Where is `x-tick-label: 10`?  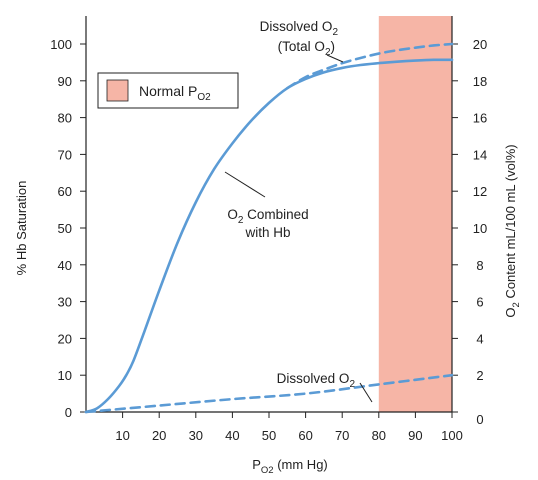
x-tick-label: 10 is located at coordinates (122, 435).